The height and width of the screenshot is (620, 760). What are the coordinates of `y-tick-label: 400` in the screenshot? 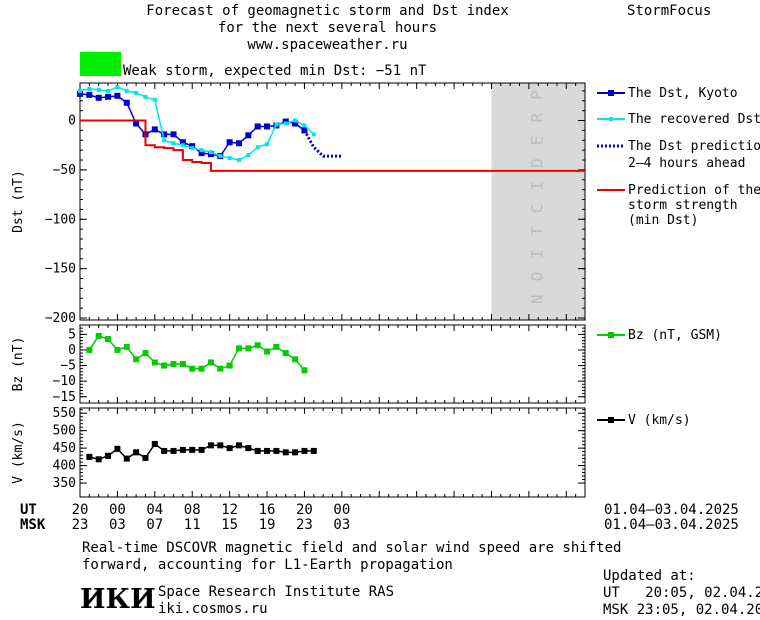 It's located at (64, 466).